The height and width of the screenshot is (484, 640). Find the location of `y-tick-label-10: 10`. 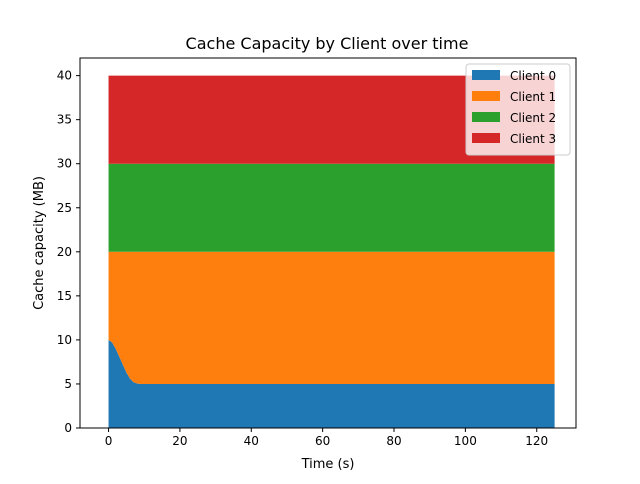

y-tick-label-10: 10 is located at coordinates (64, 340).